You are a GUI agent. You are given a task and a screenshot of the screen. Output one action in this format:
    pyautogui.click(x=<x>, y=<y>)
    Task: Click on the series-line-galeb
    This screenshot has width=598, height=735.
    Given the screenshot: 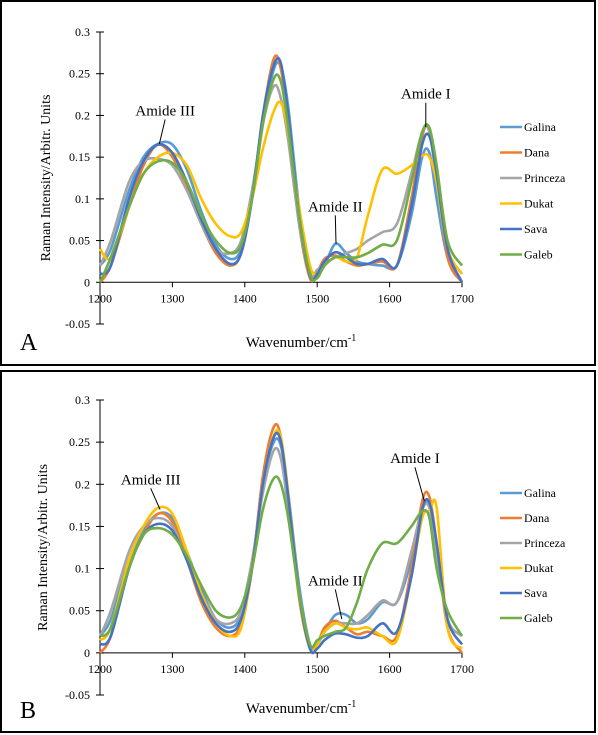 What is the action you would take?
    pyautogui.click(x=281, y=562)
    